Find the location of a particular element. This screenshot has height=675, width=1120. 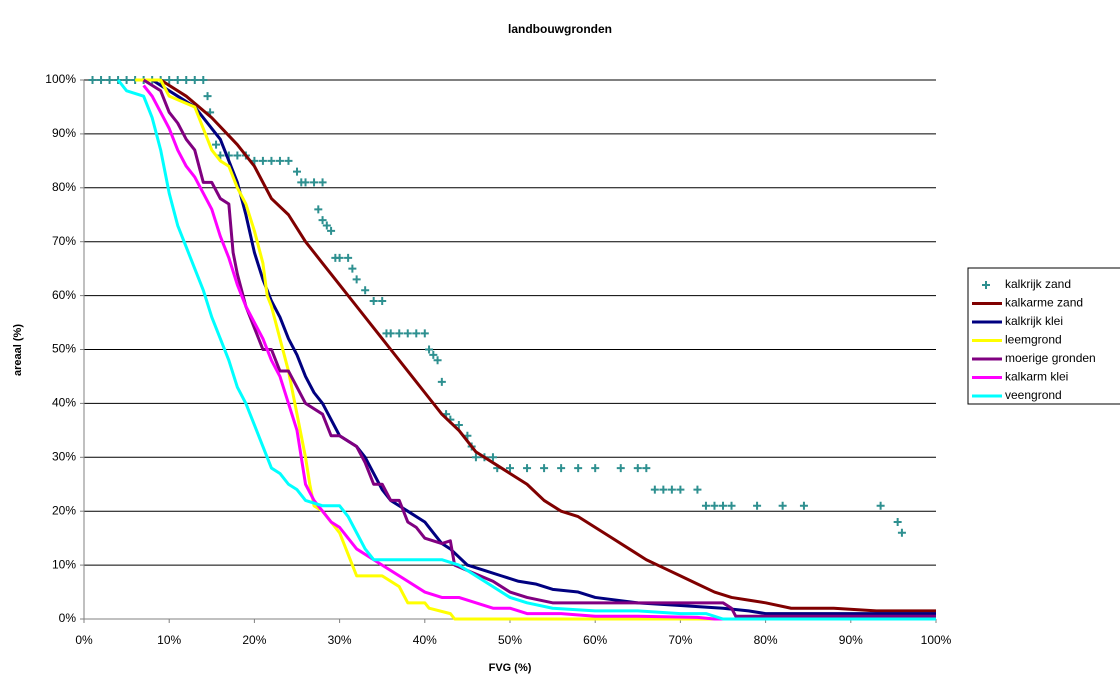

legend-label: leemgrond is located at coordinates (1033, 340).